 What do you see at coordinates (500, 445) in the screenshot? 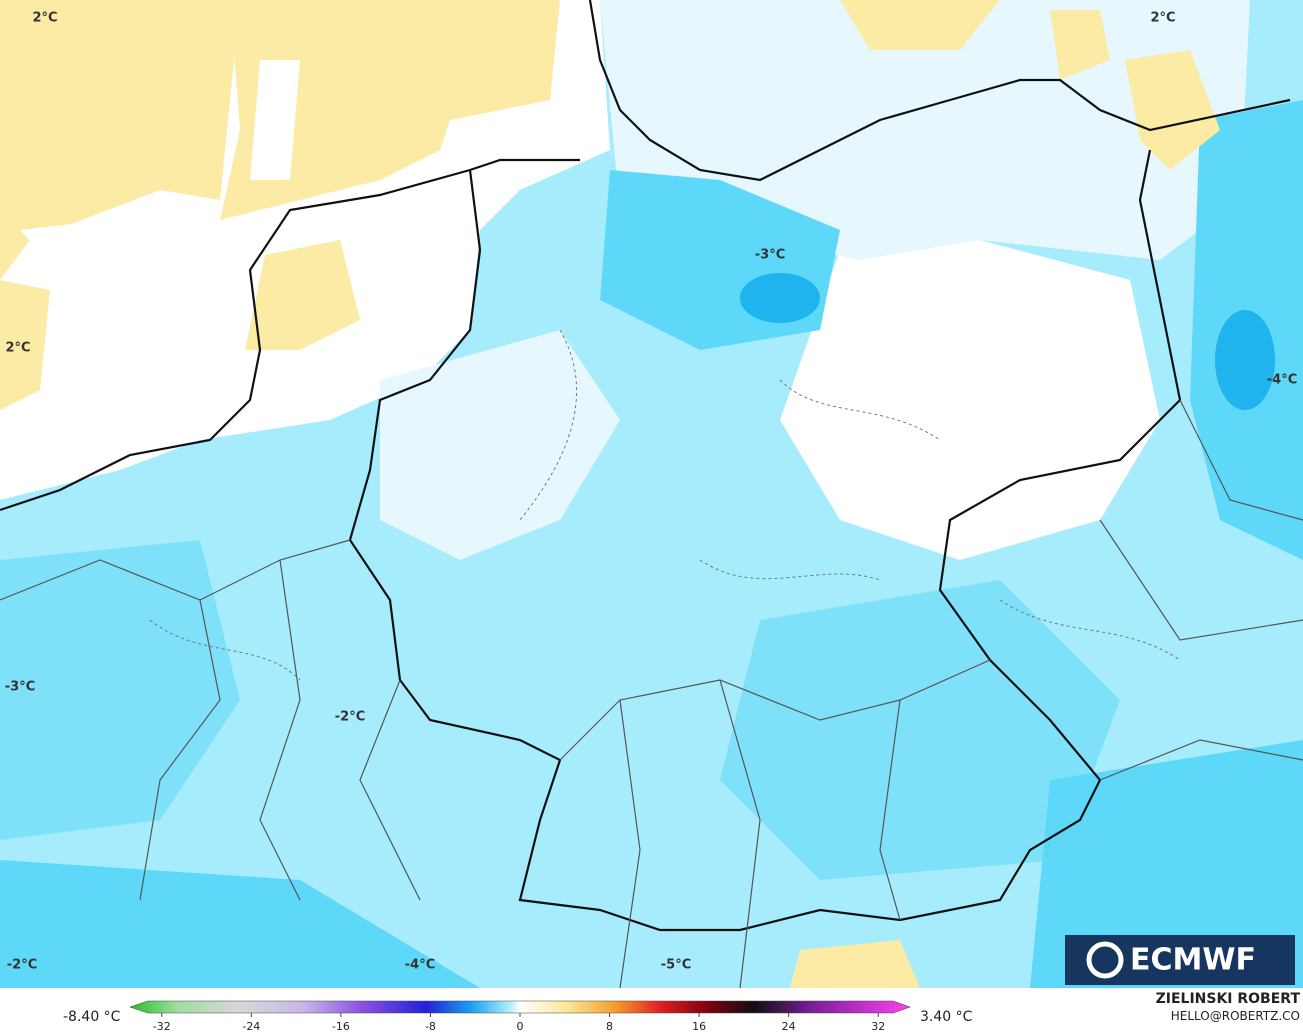
I see `field-light` at bounding box center [500, 445].